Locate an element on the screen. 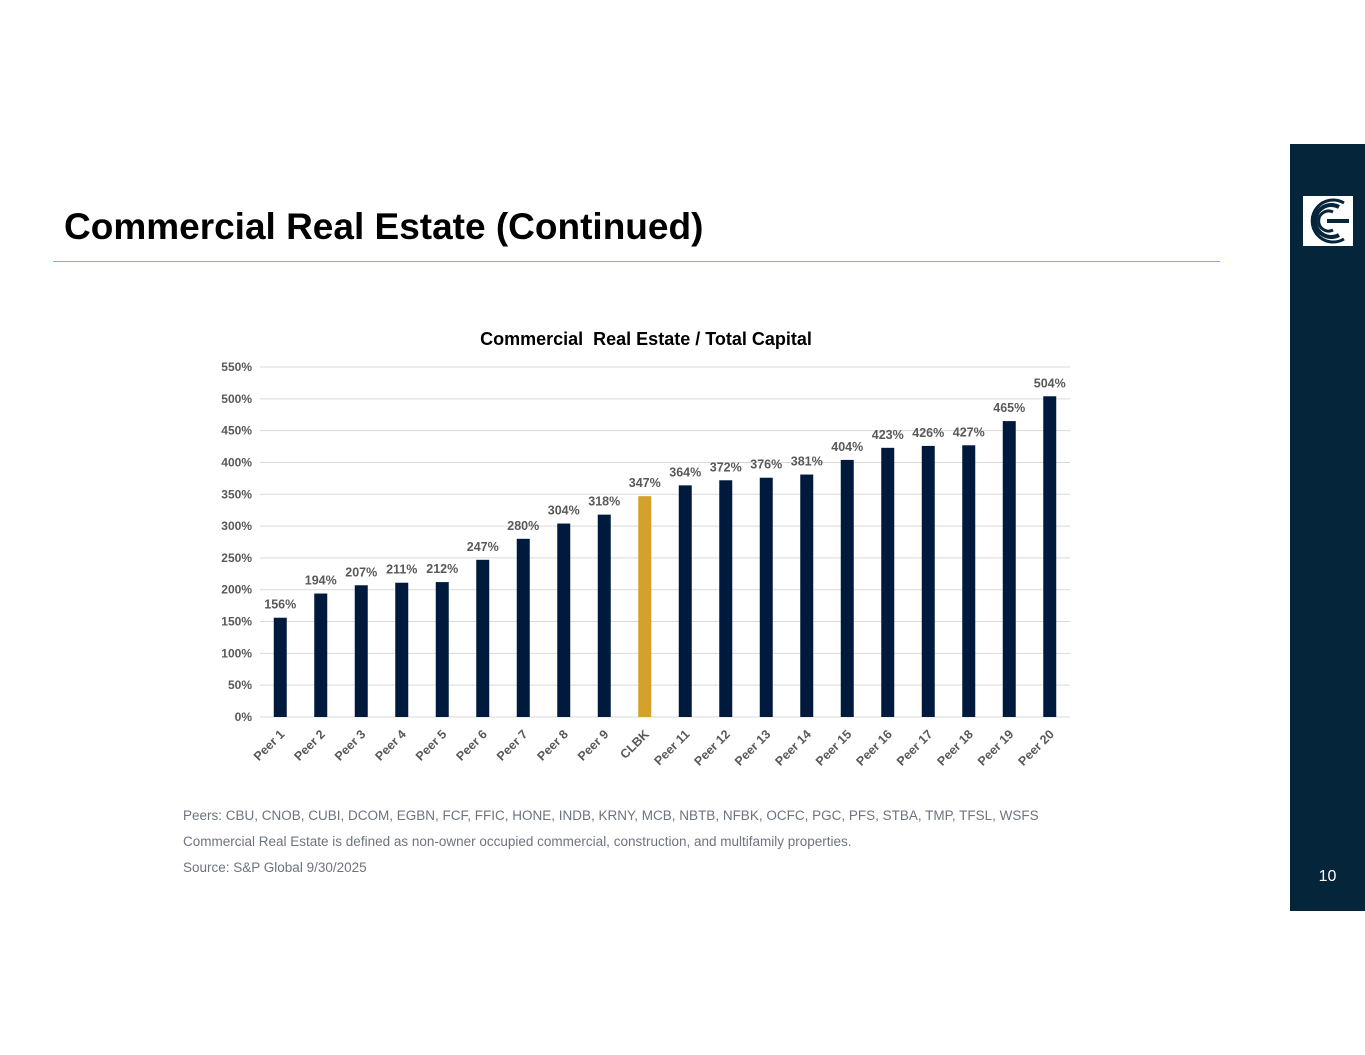 This screenshot has height=1055, width=1365. x-tick-label: Peer 2 is located at coordinates (309, 745).